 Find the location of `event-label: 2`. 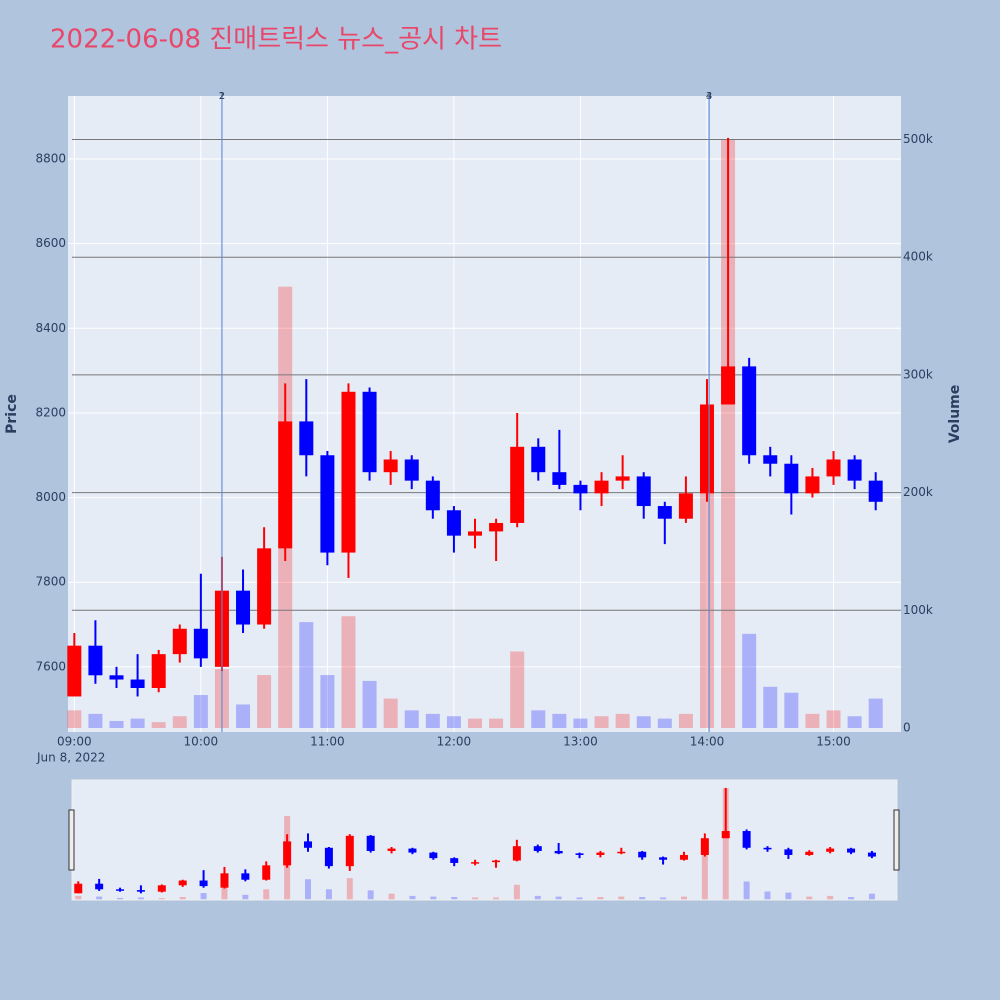

event-label: 2 is located at coordinates (222, 96).